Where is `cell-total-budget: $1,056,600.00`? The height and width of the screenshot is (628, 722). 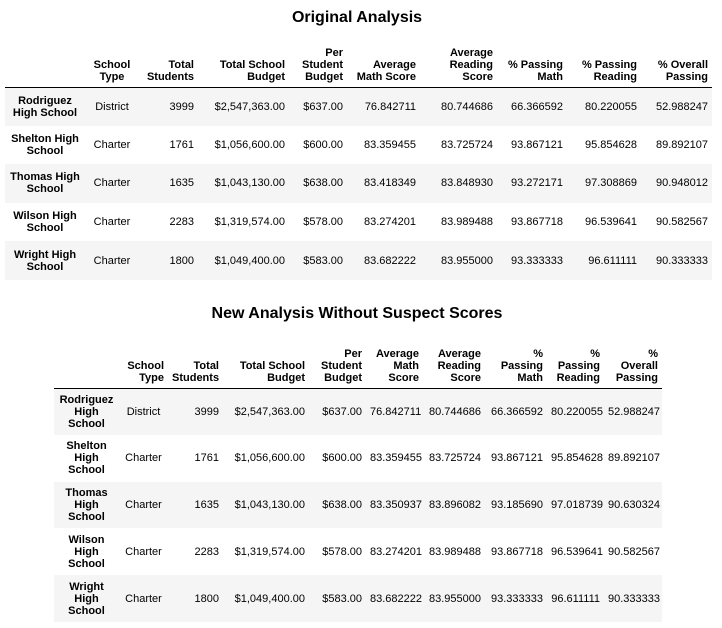
cell-total-budget: $1,056,600.00 is located at coordinates (269, 458).